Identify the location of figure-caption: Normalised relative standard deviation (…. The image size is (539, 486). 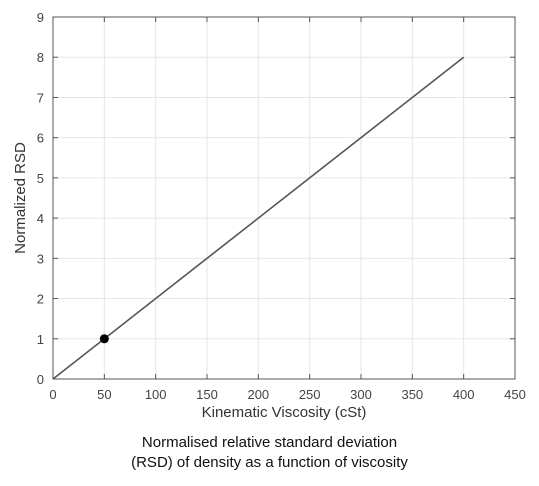
(269, 453).